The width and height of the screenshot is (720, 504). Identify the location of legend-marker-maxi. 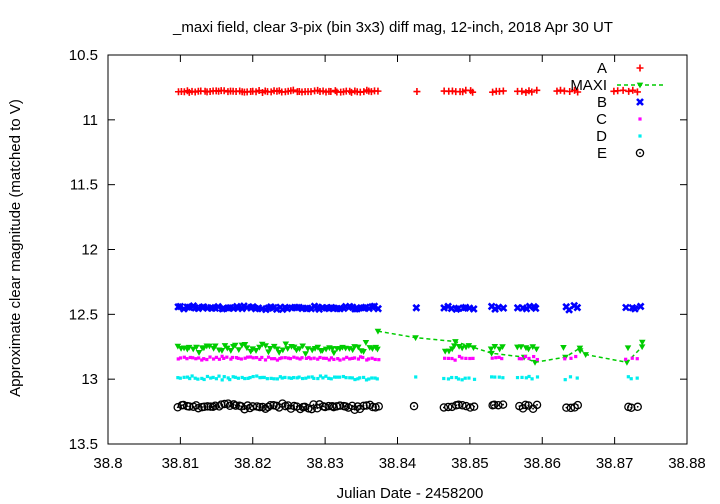
(640, 85).